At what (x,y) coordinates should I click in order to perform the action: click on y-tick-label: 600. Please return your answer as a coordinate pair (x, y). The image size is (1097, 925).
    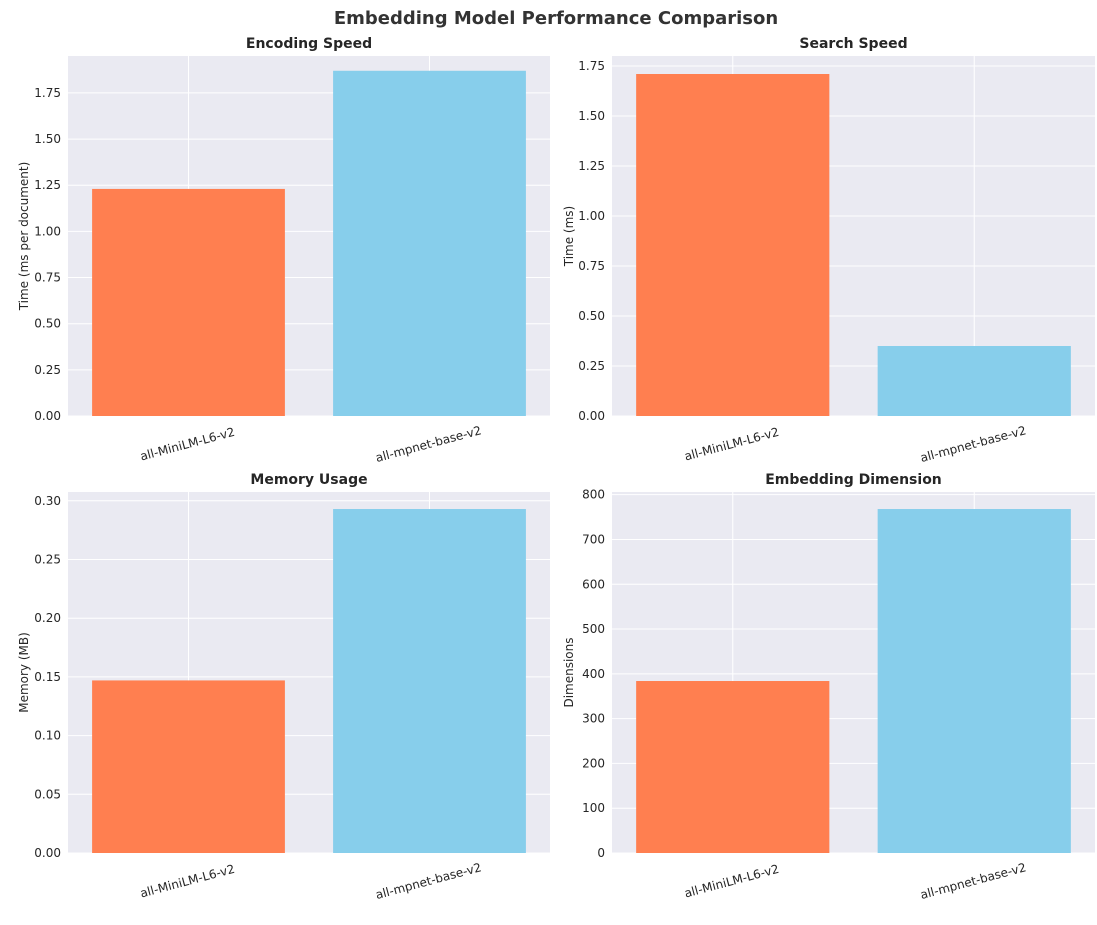
    Looking at the image, I should click on (593, 584).